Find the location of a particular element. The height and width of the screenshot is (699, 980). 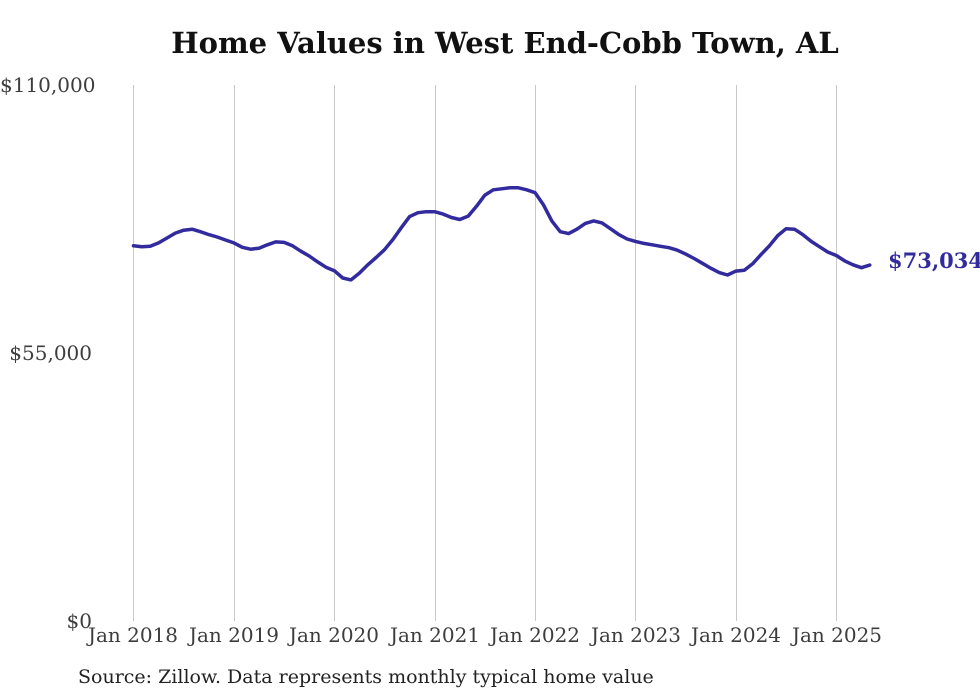

chart-title: Home Values in West End-Cobb Town, AL is located at coordinates (505, 43).